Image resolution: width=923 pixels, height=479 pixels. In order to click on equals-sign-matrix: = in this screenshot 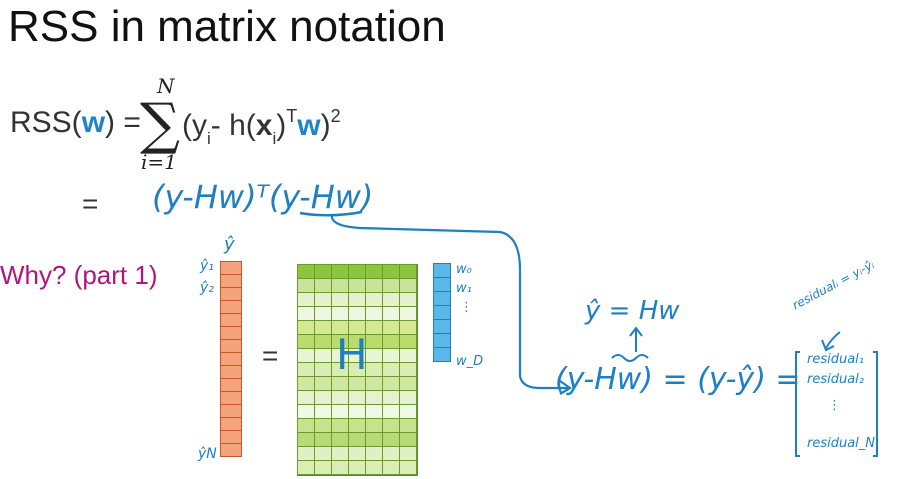, I will do `click(270, 355)`.